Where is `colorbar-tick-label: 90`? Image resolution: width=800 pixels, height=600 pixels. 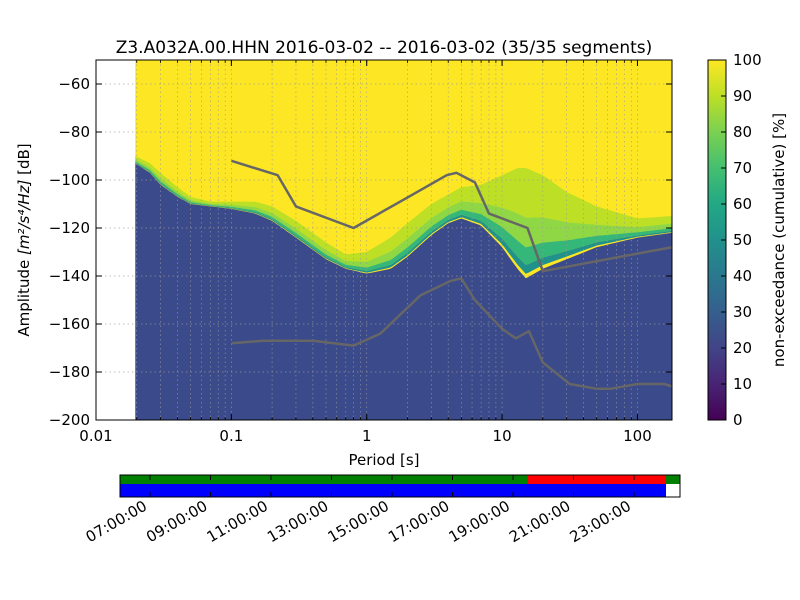 colorbar-tick-label: 90 is located at coordinates (742, 96).